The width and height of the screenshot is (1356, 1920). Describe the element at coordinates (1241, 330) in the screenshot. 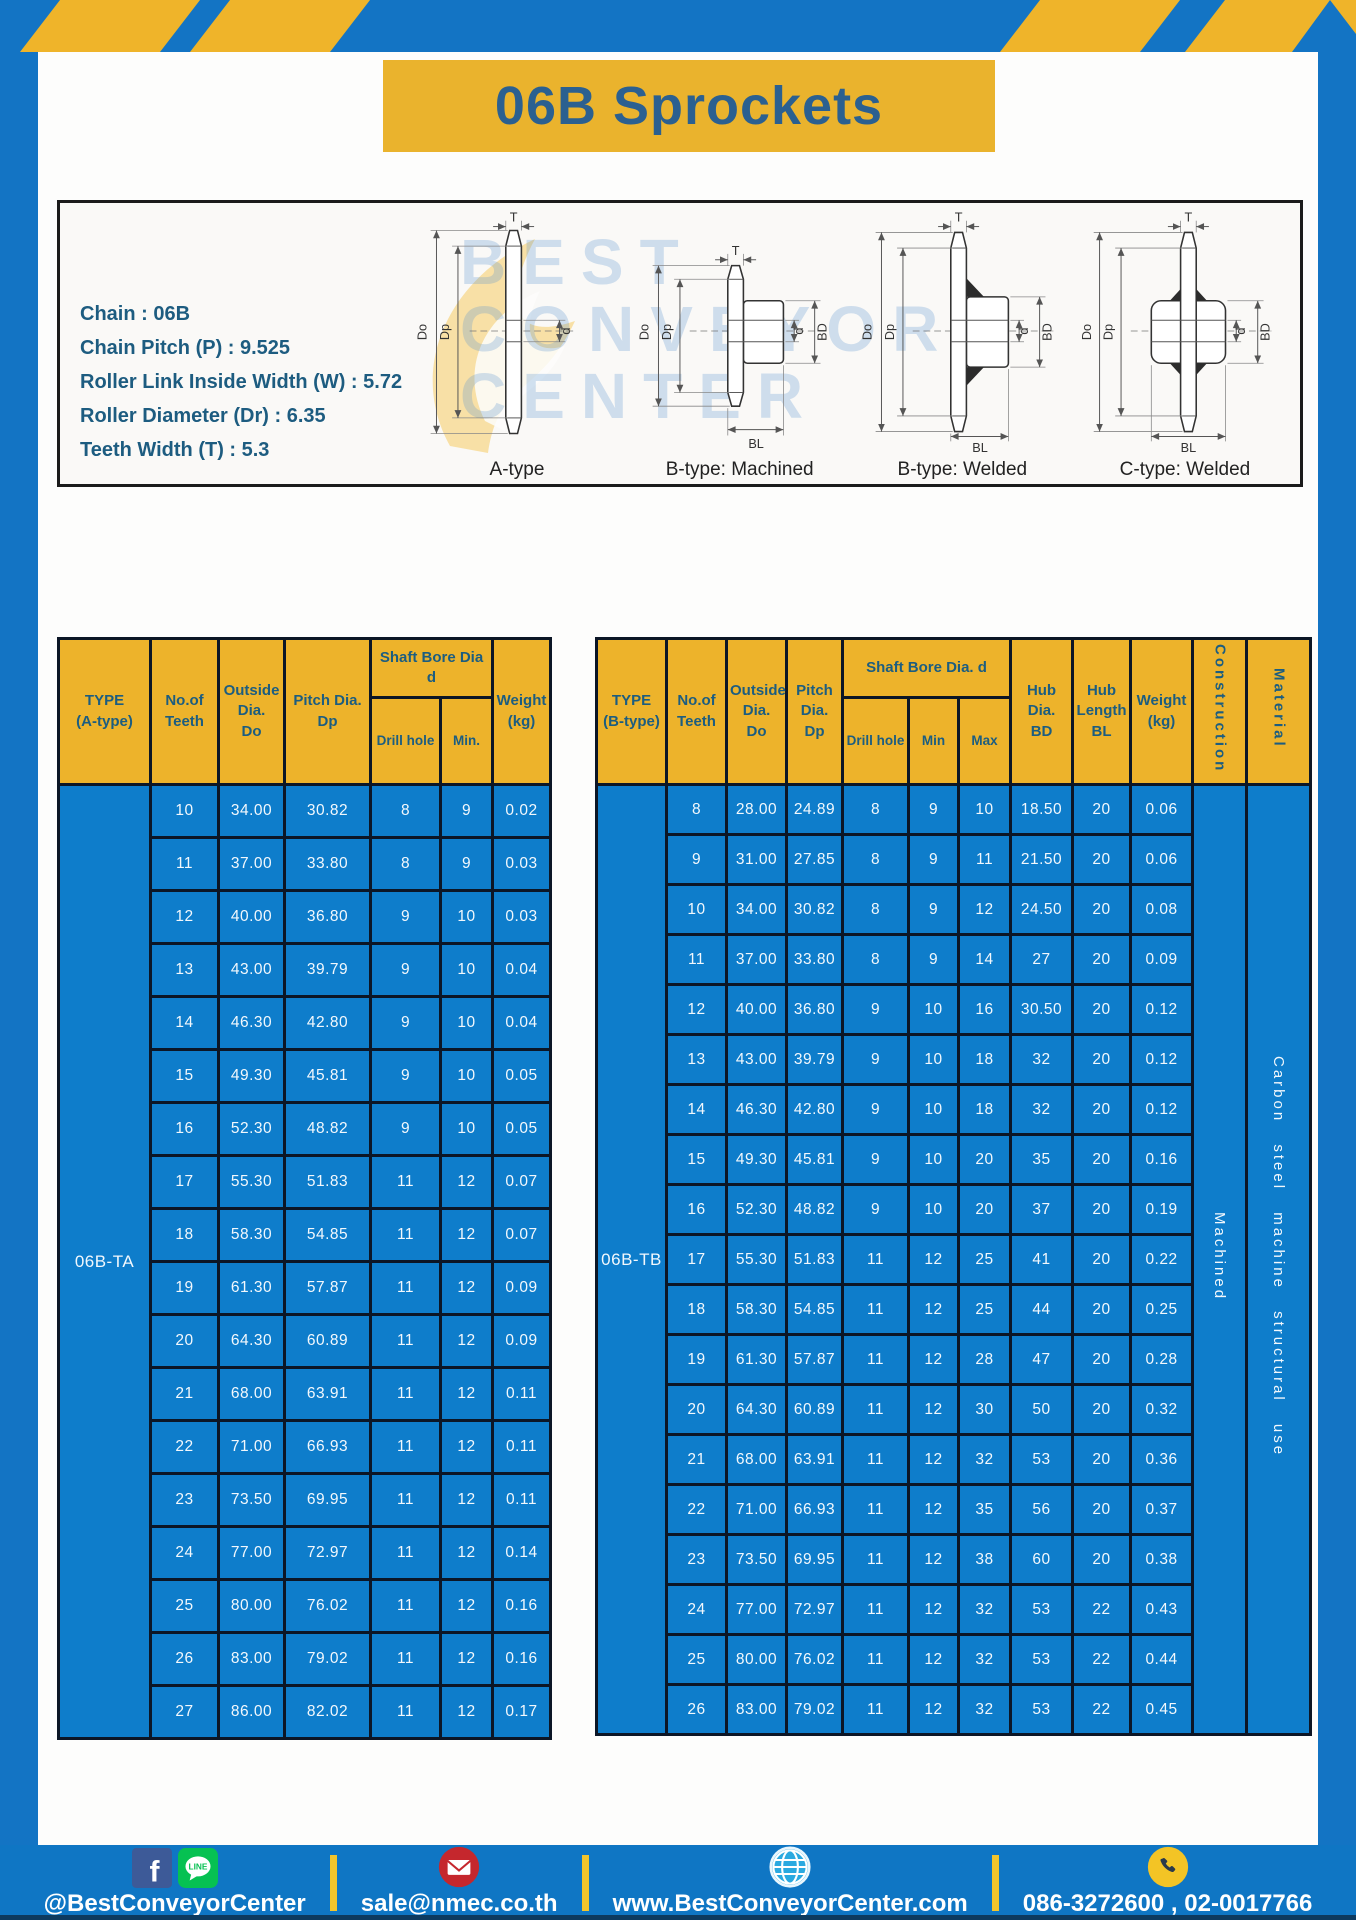

I see `dim-label-d: d` at that location.